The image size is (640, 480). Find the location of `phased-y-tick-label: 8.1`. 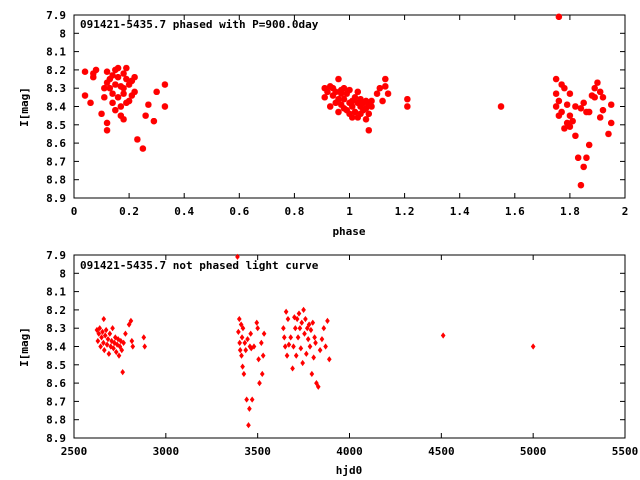

phased-y-tick-label: 8.1 is located at coordinates (56, 52).